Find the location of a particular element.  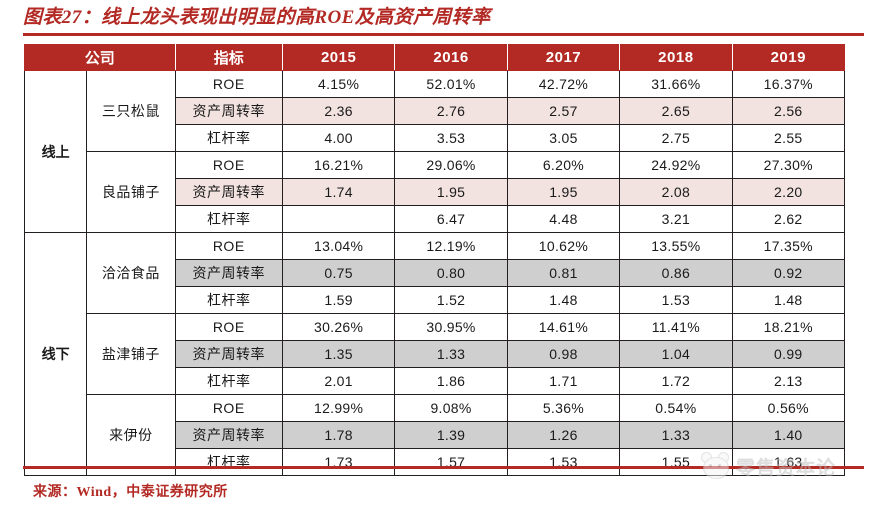

cell-value: 2.36 is located at coordinates (338, 111).